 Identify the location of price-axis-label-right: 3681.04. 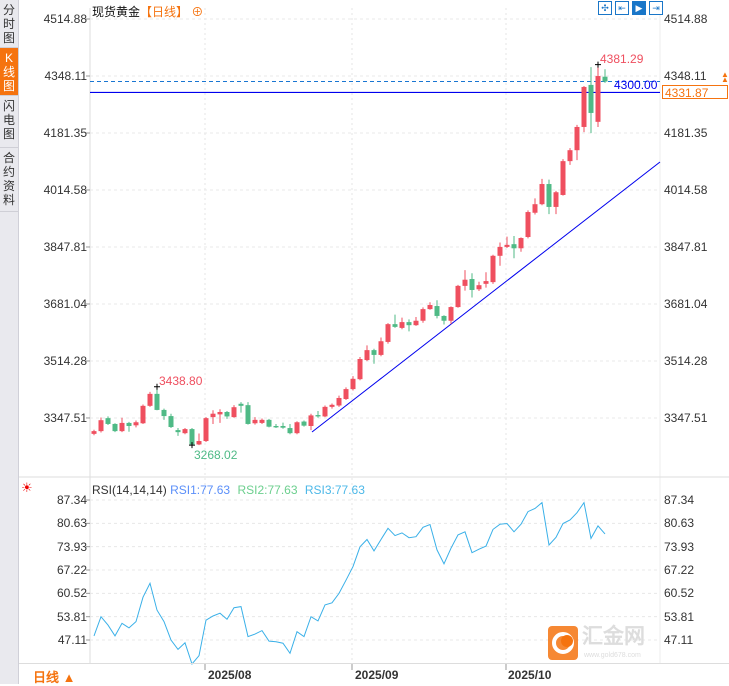
(685, 304).